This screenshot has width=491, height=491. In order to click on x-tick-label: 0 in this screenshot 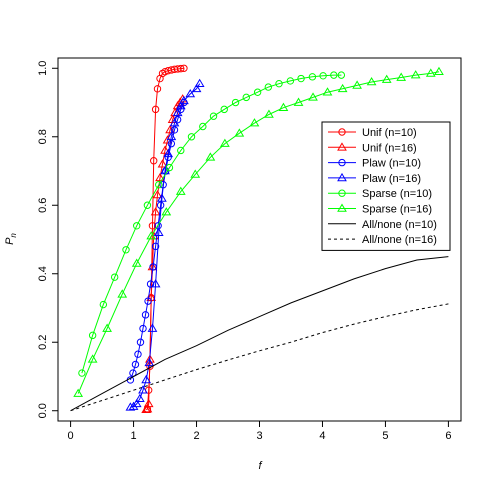, I will do `click(71, 436)`.